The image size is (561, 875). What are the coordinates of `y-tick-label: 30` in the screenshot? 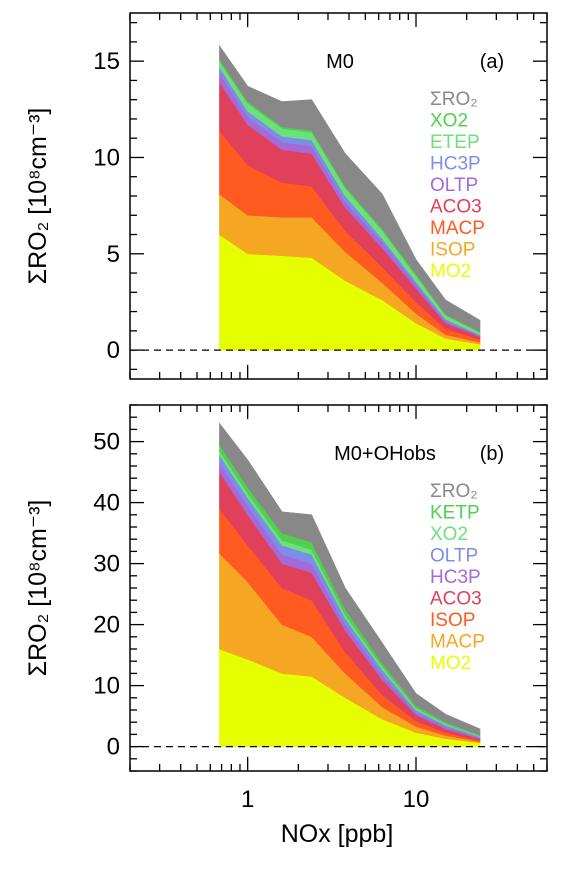 It's located at (106, 564).